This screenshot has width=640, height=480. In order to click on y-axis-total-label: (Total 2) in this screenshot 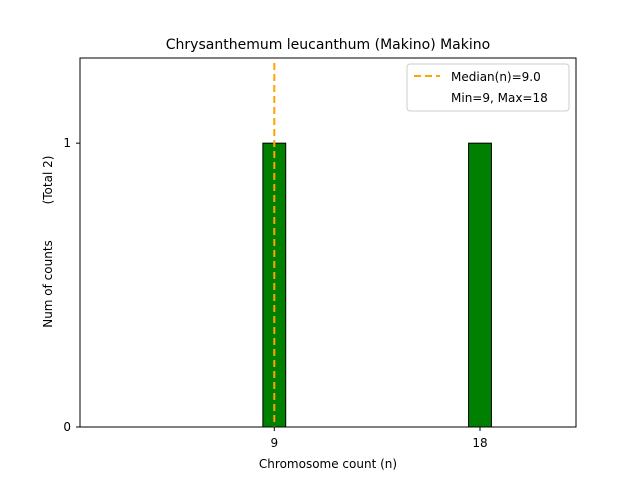, I will do `click(48, 180)`.